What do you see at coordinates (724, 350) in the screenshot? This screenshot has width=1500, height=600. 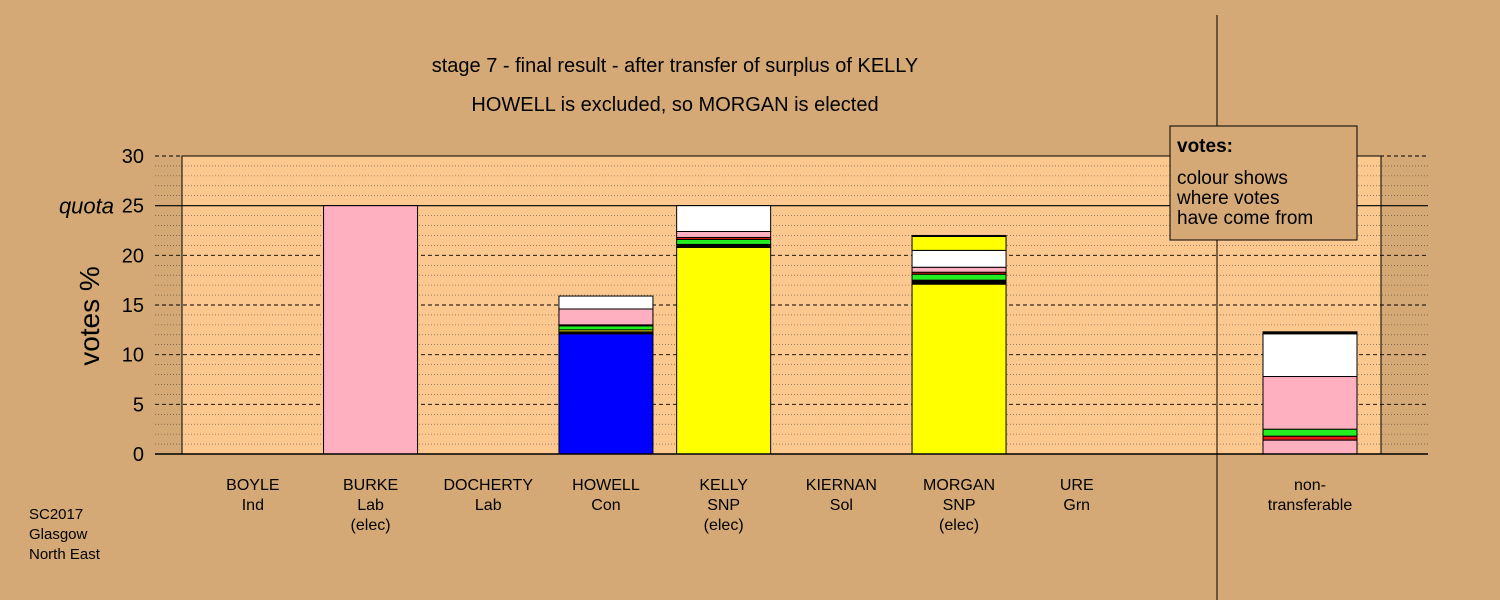 I see `bar-kelly-segment-snp` at bounding box center [724, 350].